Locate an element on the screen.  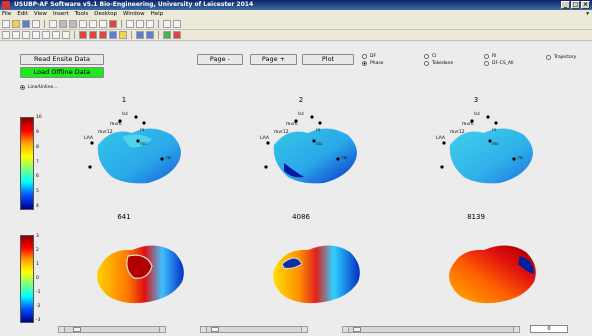
zoom-out-icon is located at coordinates (73, 24).